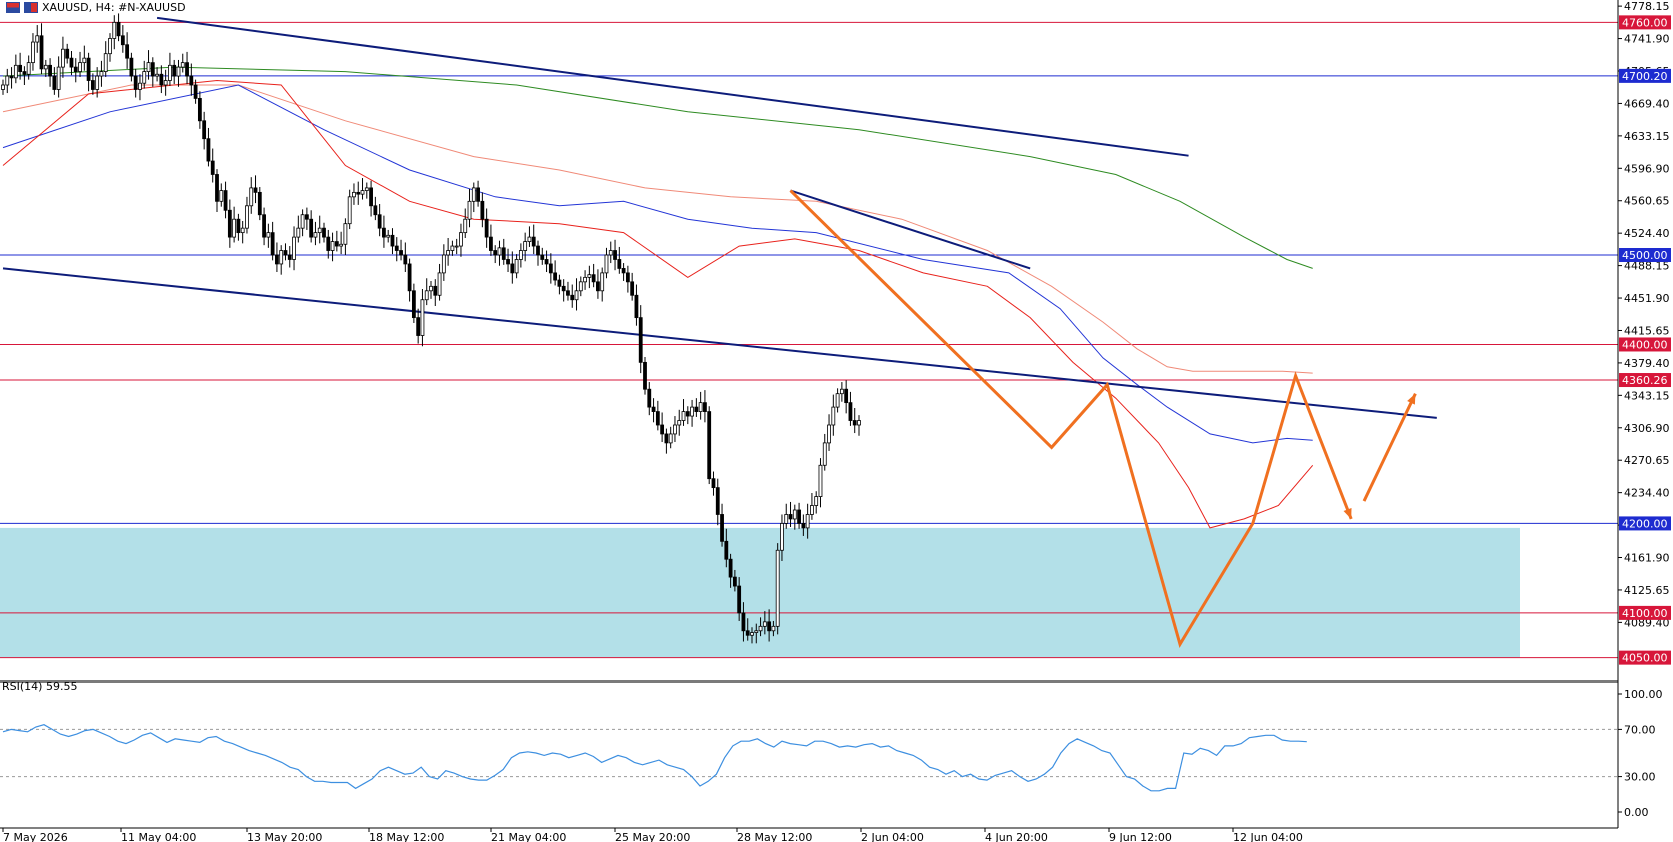 The width and height of the screenshot is (1673, 842). What do you see at coordinates (528, 836) in the screenshot?
I see `time-tick-label: 21 May 04:00` at bounding box center [528, 836].